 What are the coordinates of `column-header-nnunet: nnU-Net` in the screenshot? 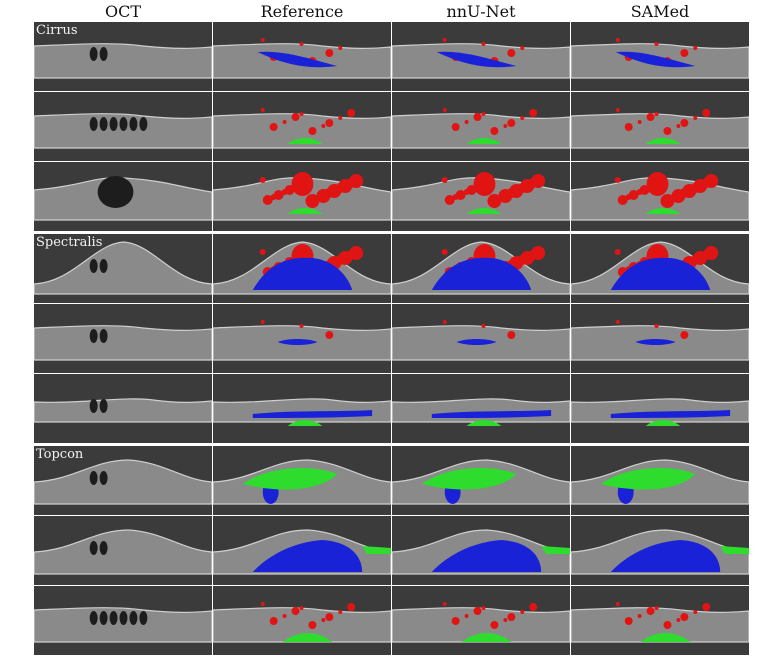 It's located at (481, 11).